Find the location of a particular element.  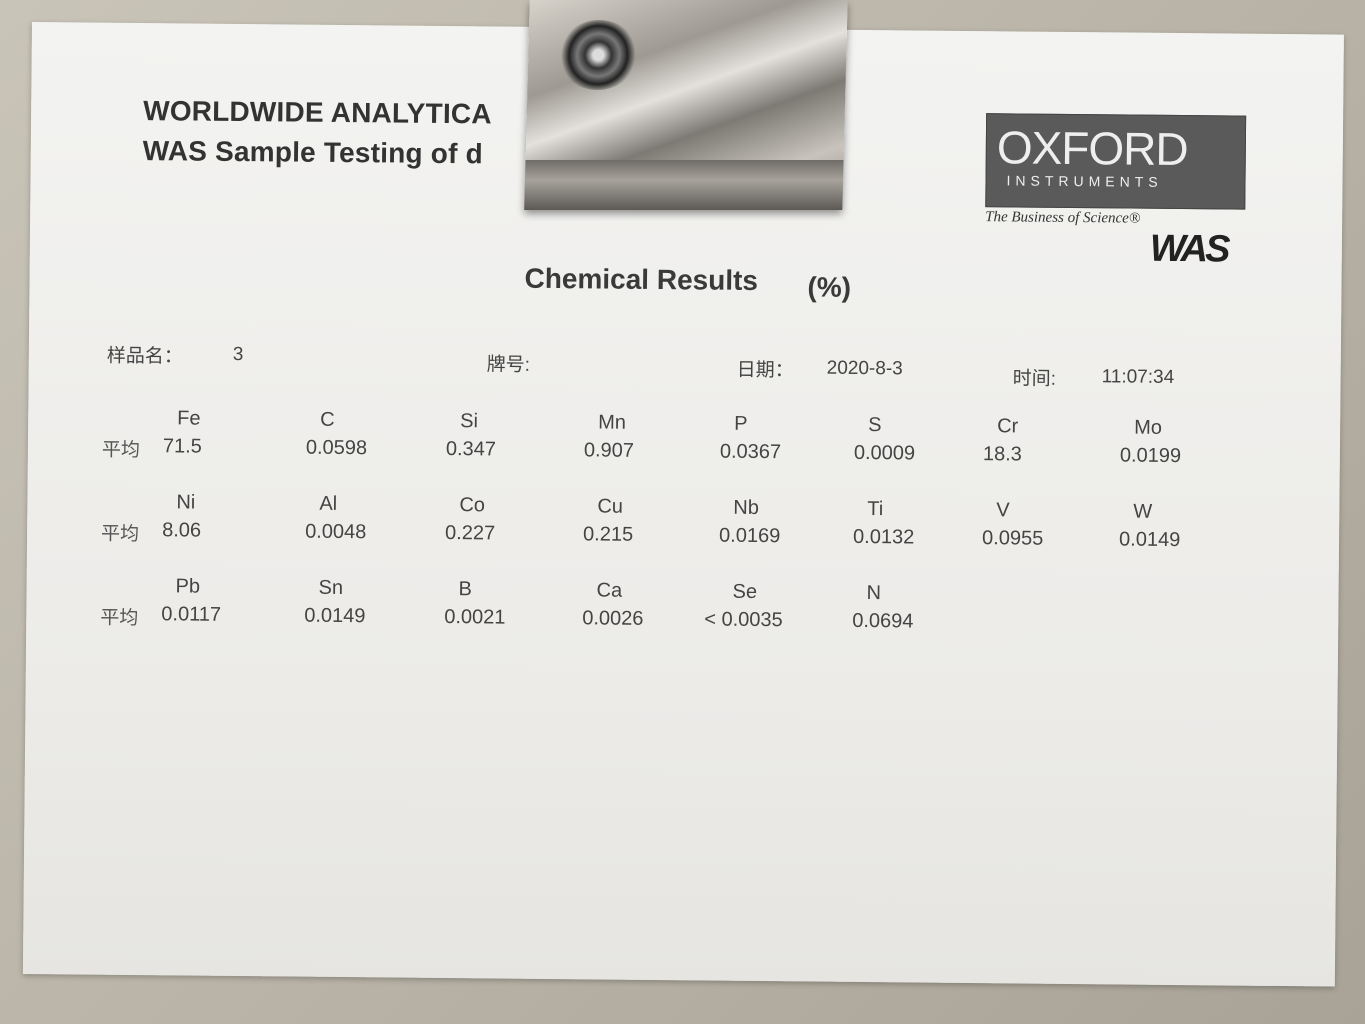

sample-label: 样品名： is located at coordinates (144, 356).